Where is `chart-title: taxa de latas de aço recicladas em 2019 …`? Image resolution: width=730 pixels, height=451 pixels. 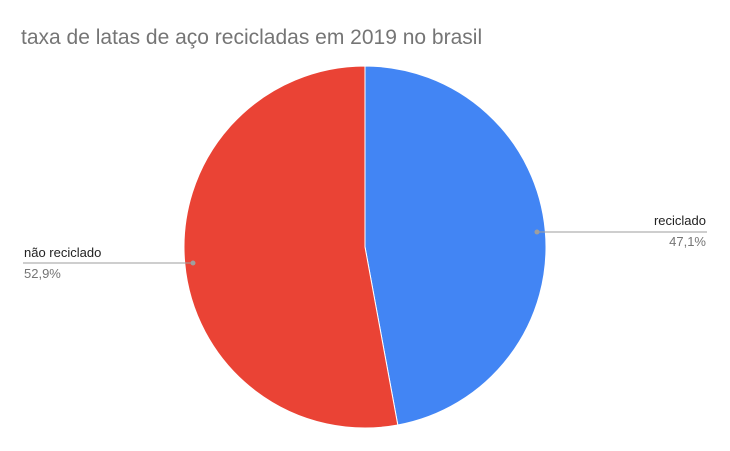 chart-title: taxa de latas de aço recicladas em 2019 … is located at coordinates (252, 37).